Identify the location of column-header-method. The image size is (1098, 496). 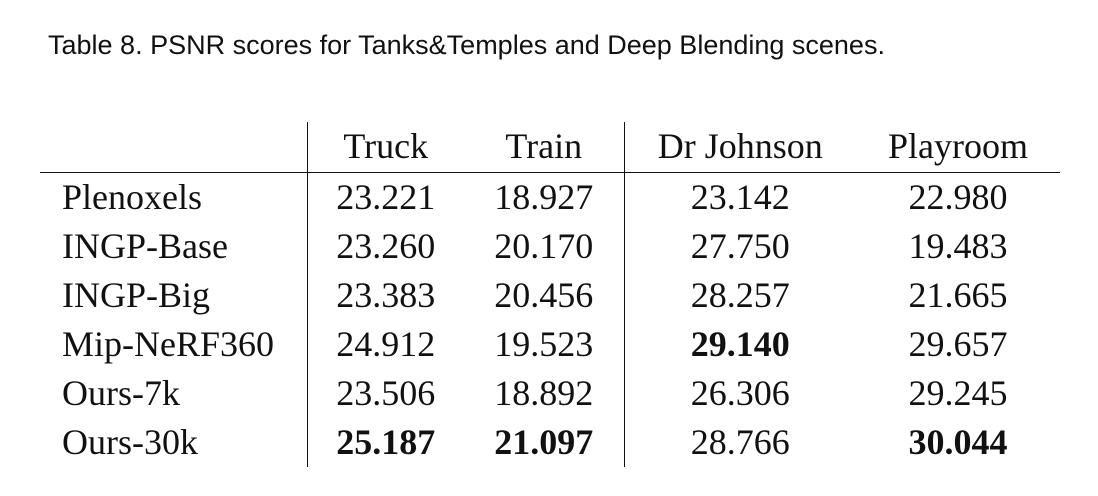
(174, 147).